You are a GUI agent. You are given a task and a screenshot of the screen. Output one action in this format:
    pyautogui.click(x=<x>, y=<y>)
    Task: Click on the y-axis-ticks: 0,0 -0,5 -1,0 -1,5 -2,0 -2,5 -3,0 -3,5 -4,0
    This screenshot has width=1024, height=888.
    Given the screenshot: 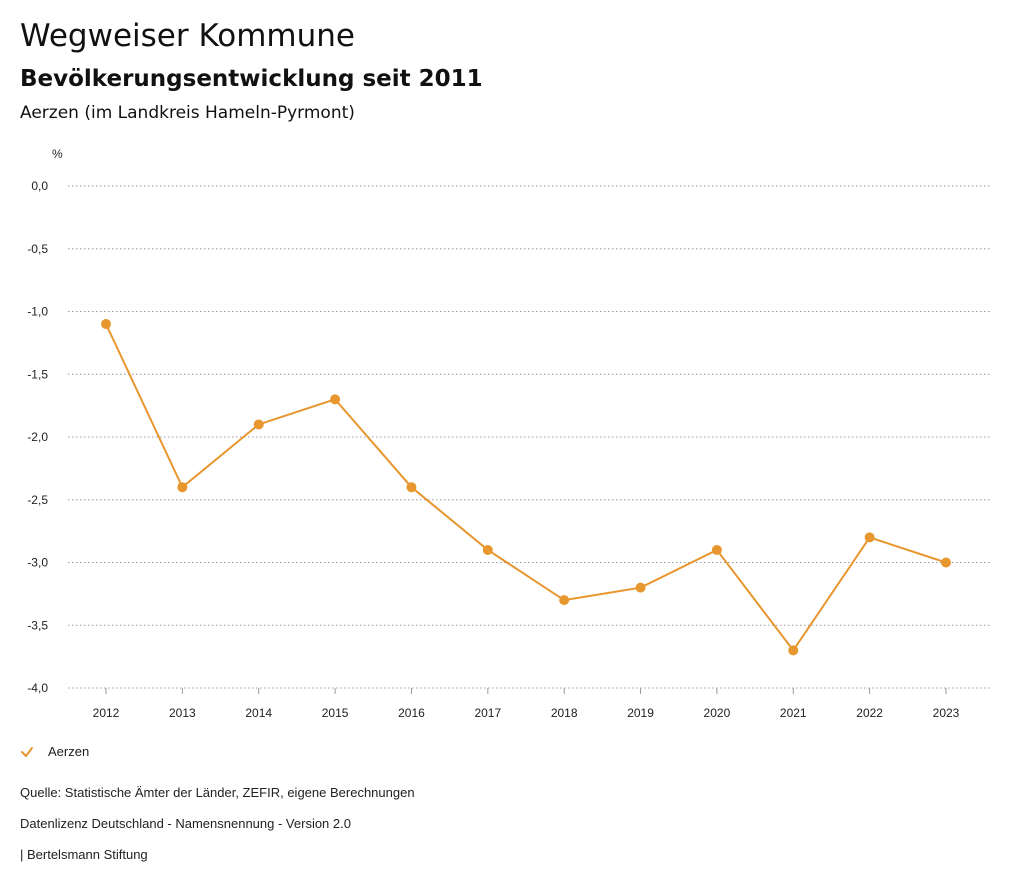 What is the action you would take?
    pyautogui.click(x=37, y=437)
    